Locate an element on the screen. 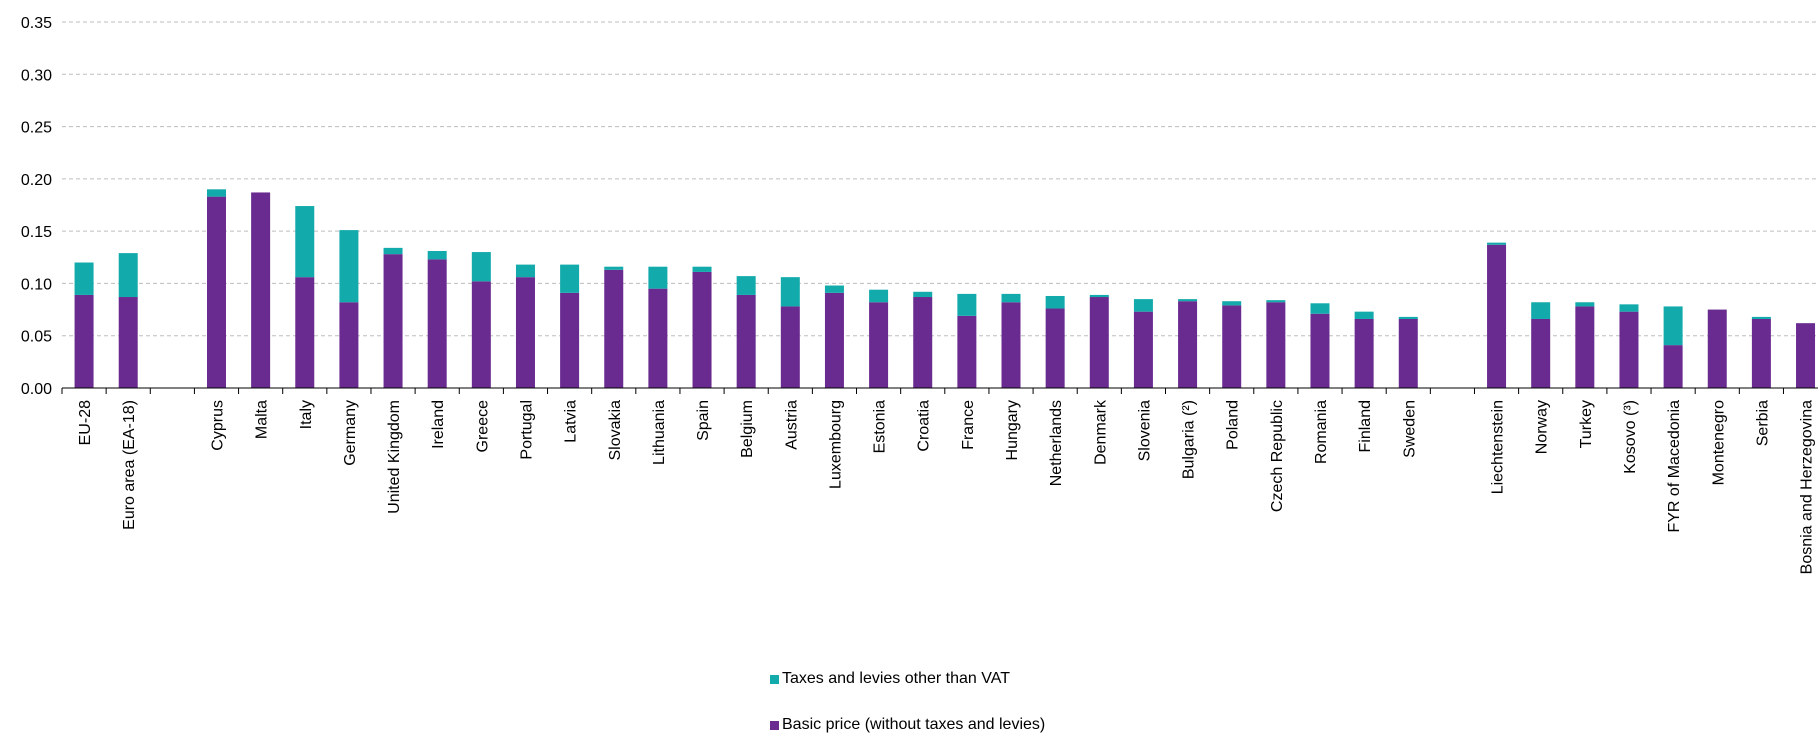  x-category-label: Spain is located at coordinates (703, 420).